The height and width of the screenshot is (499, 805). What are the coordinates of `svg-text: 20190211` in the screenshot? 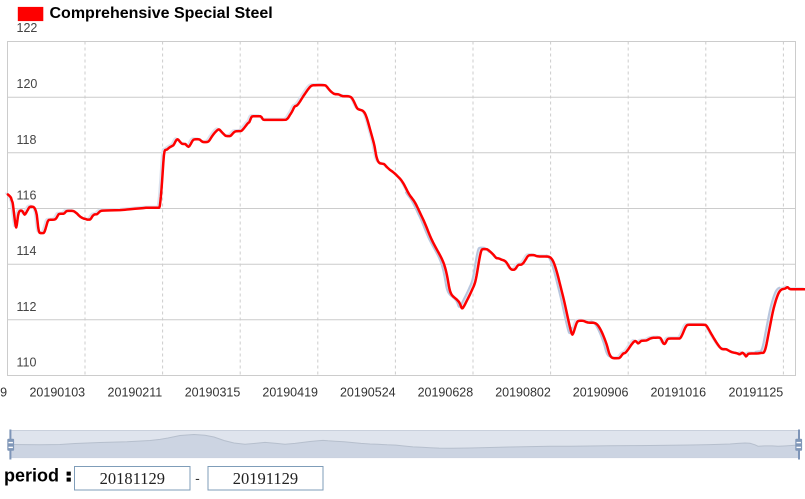 It's located at (135, 393).